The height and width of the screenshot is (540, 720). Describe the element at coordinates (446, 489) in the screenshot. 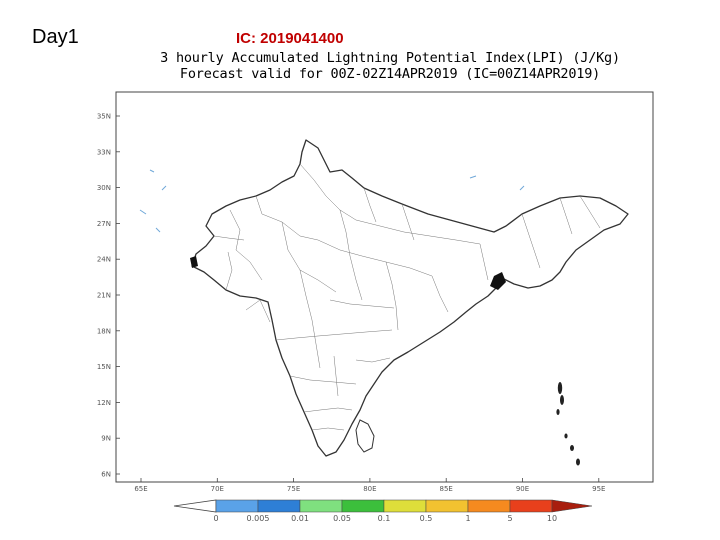

I see `lon-tick-label: 85E` at that location.